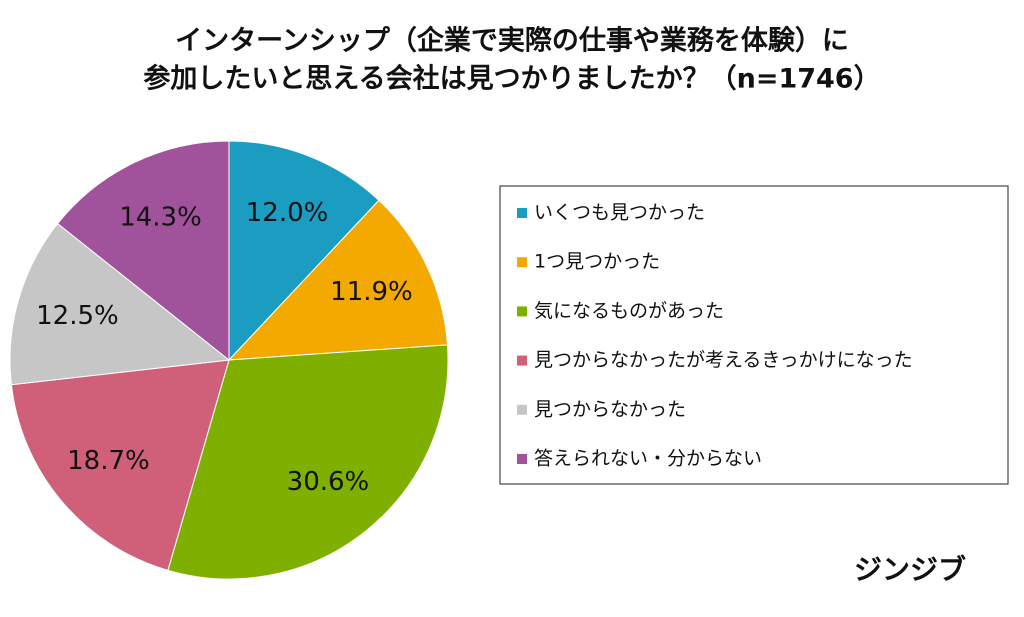 This screenshot has width=1024, height=617. I want to click on data-label: 18.7%, so click(108, 461).